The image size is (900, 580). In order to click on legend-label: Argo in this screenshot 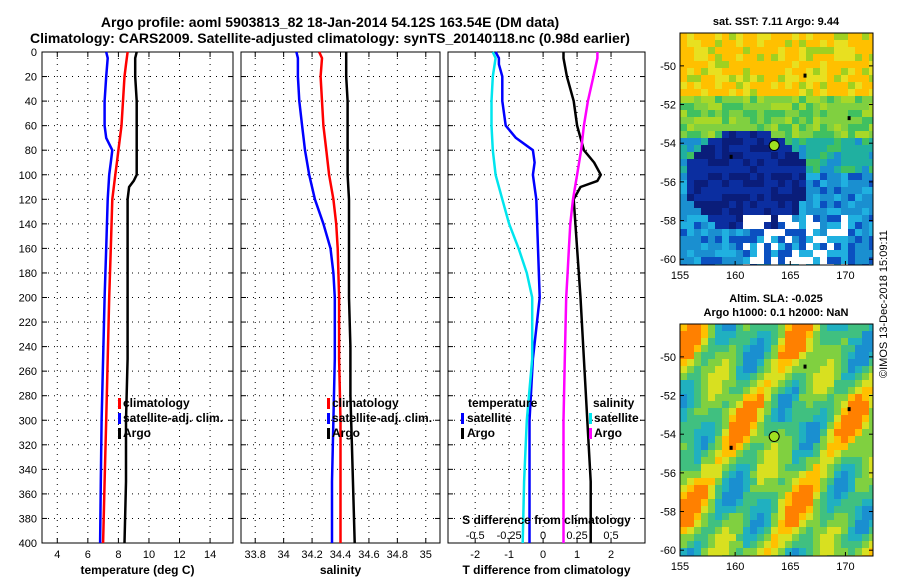, I will do `click(481, 433)`.